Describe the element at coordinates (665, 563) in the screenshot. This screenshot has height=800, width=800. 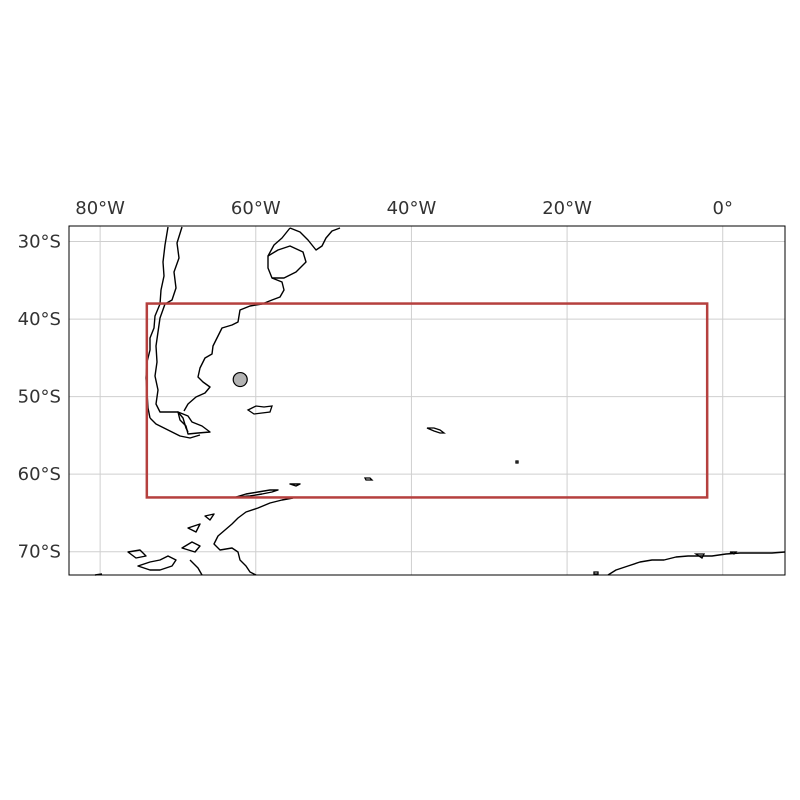
I see `island-antarctic-small` at that location.